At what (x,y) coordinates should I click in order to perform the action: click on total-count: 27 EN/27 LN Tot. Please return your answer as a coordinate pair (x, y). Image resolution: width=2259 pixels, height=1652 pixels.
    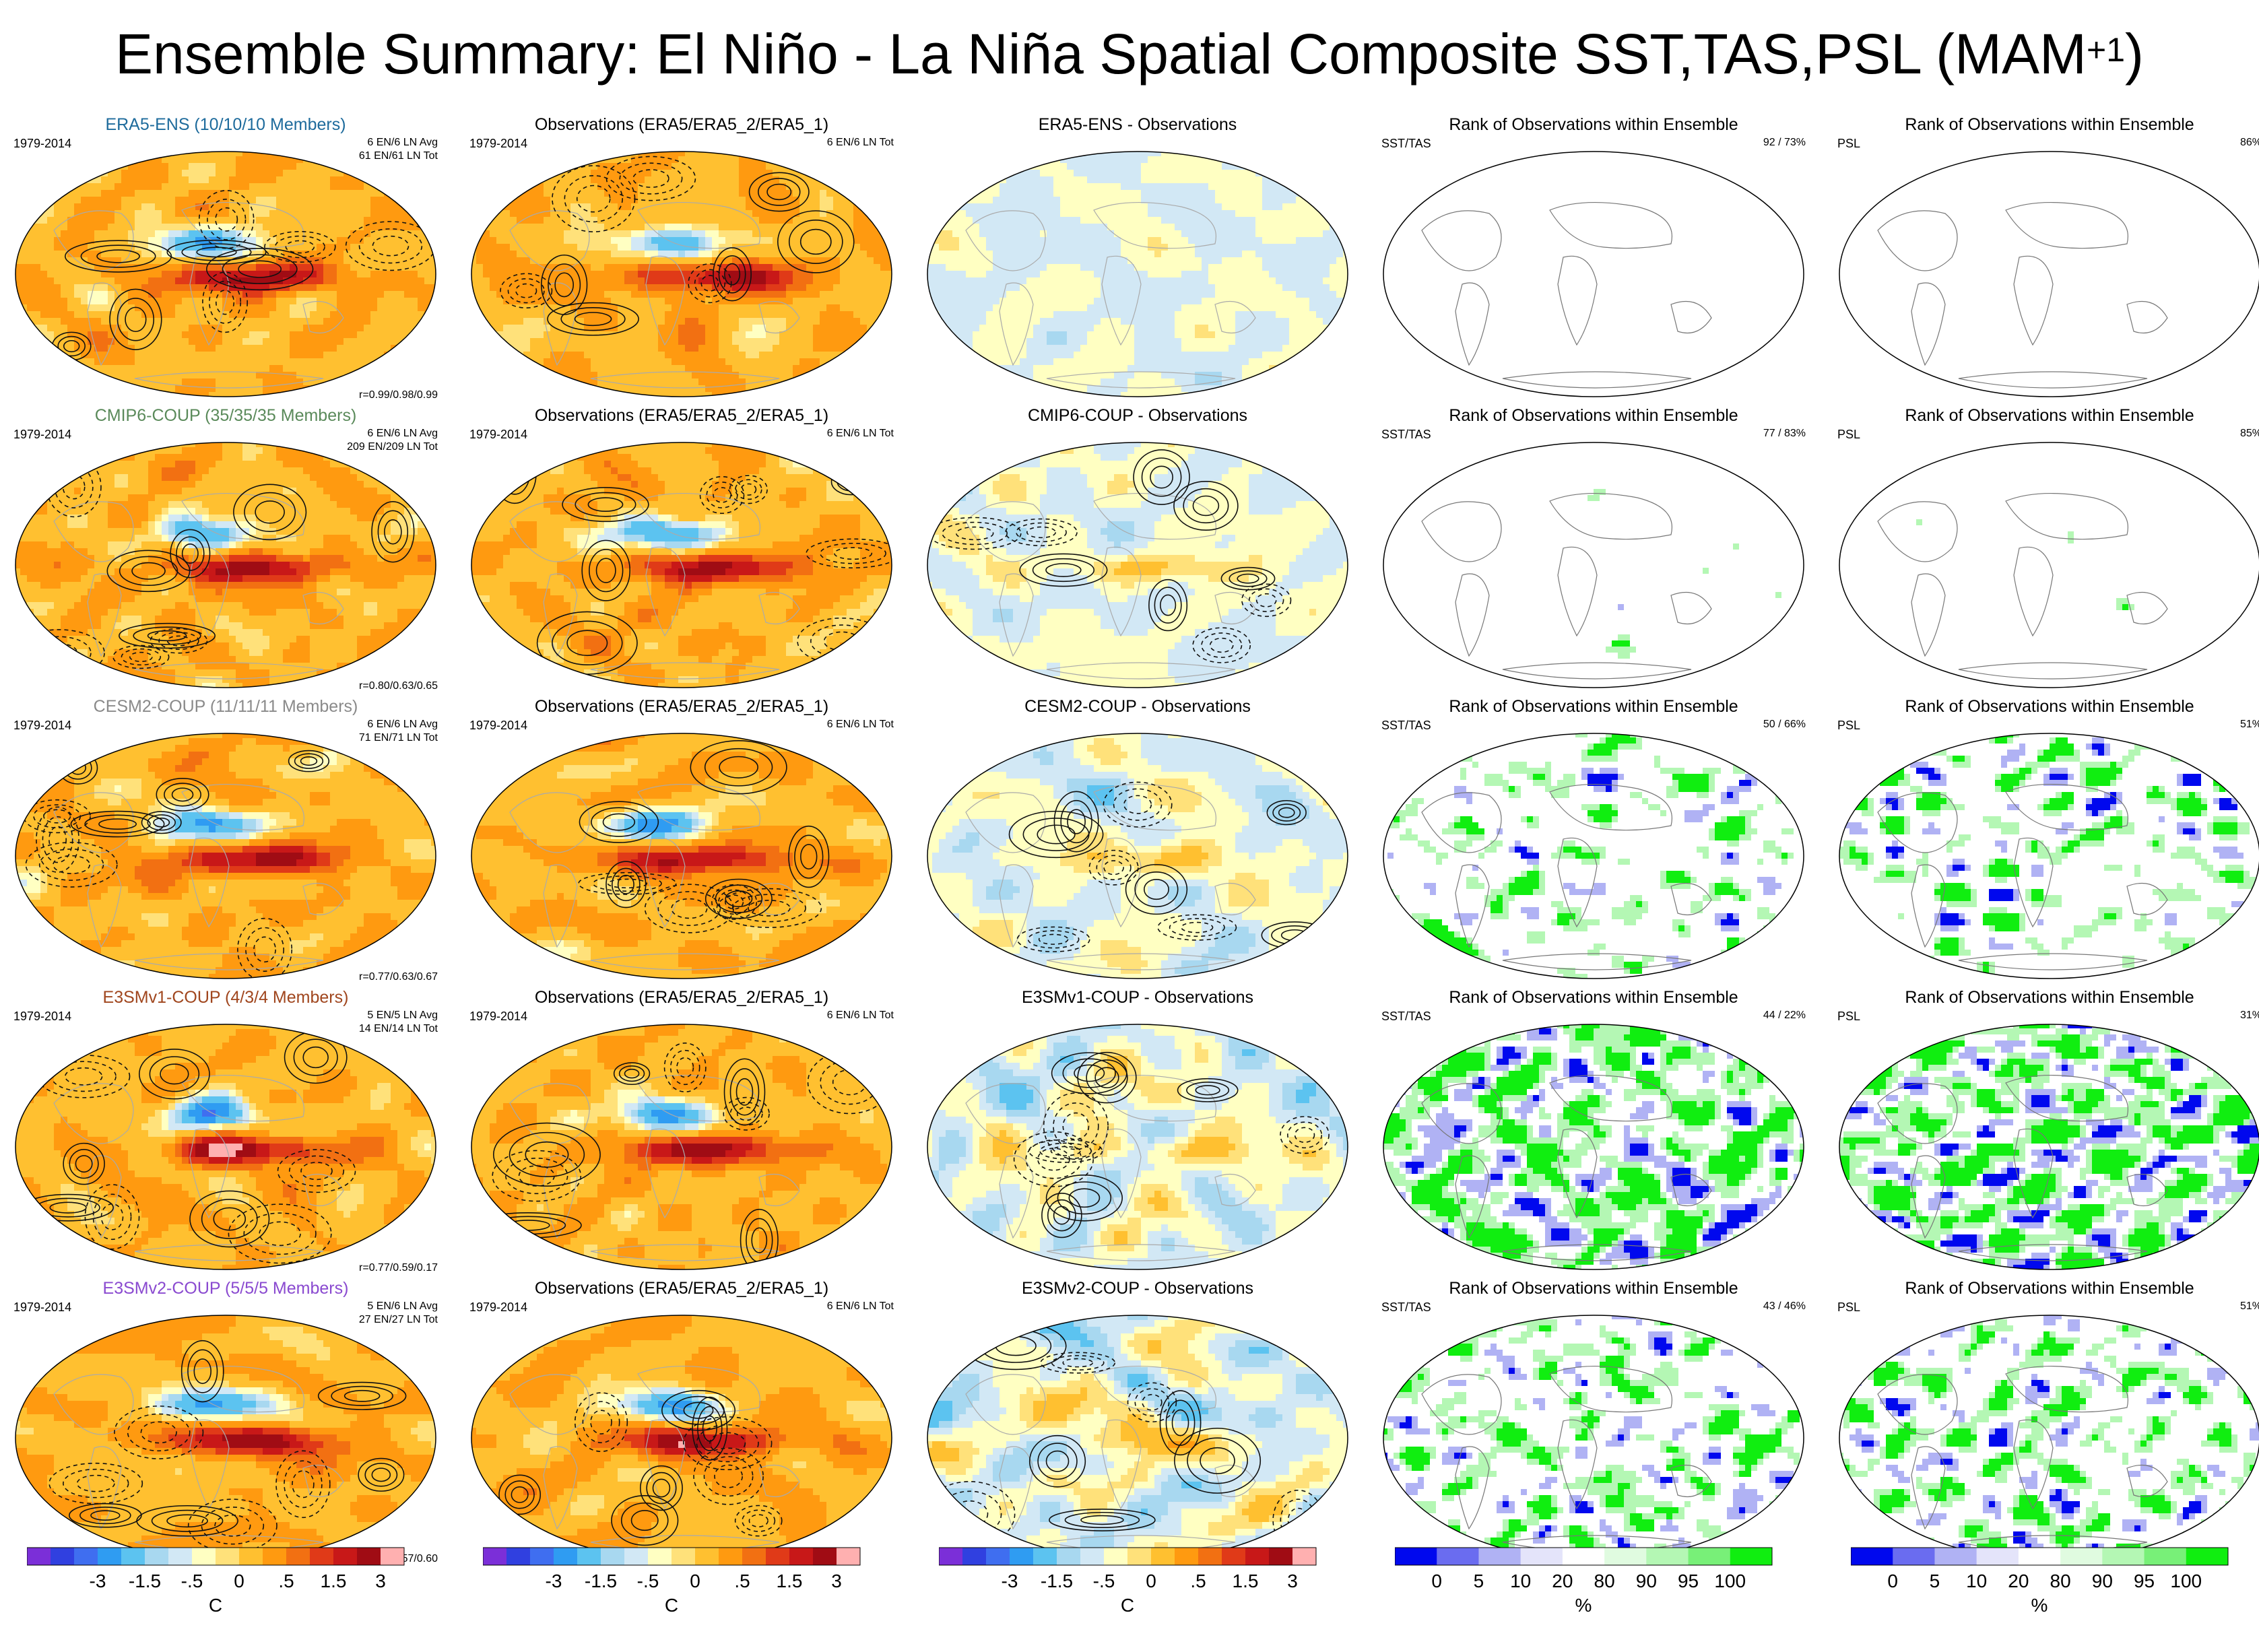
    Looking at the image, I should click on (399, 1320).